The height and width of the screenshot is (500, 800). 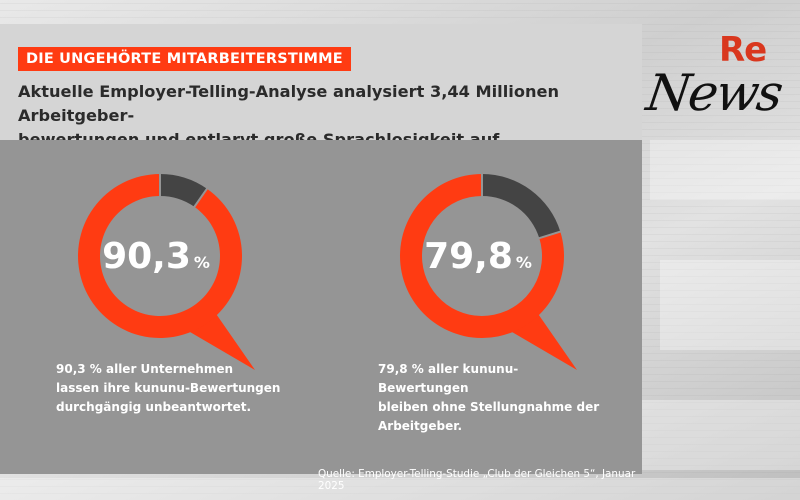 What do you see at coordinates (184, 59) in the screenshot?
I see `topic-tag: DIE UNGEHÖRTE MITARBEITERSTIMME` at bounding box center [184, 59].